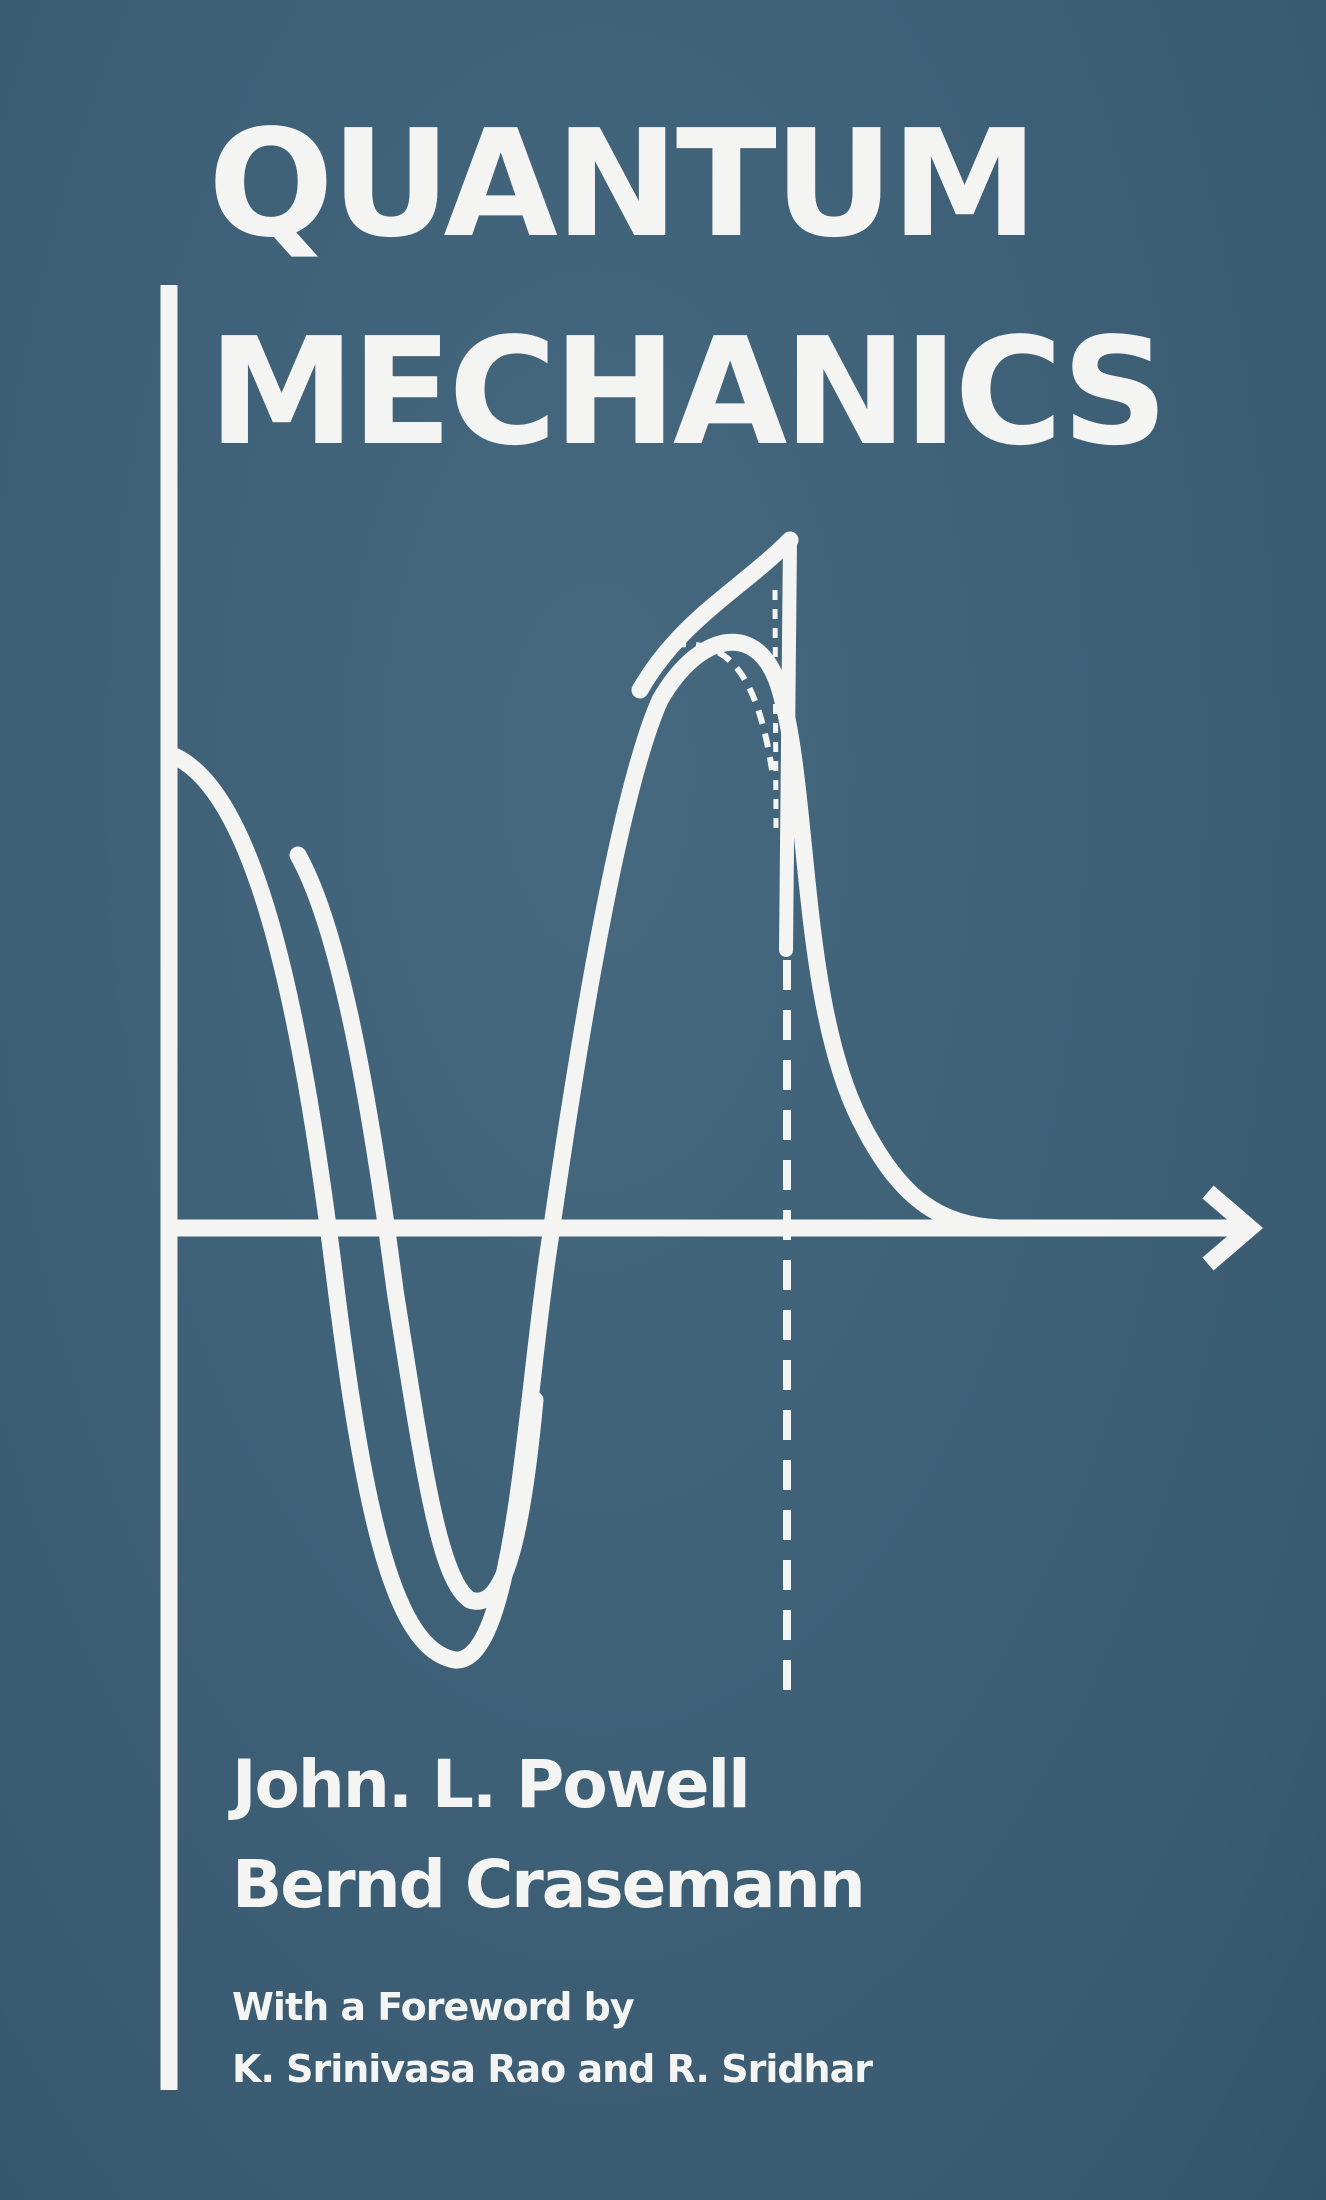 The image size is (1326, 2200). Describe the element at coordinates (715, 615) in the screenshot. I see `upper-peak-curve` at that location.